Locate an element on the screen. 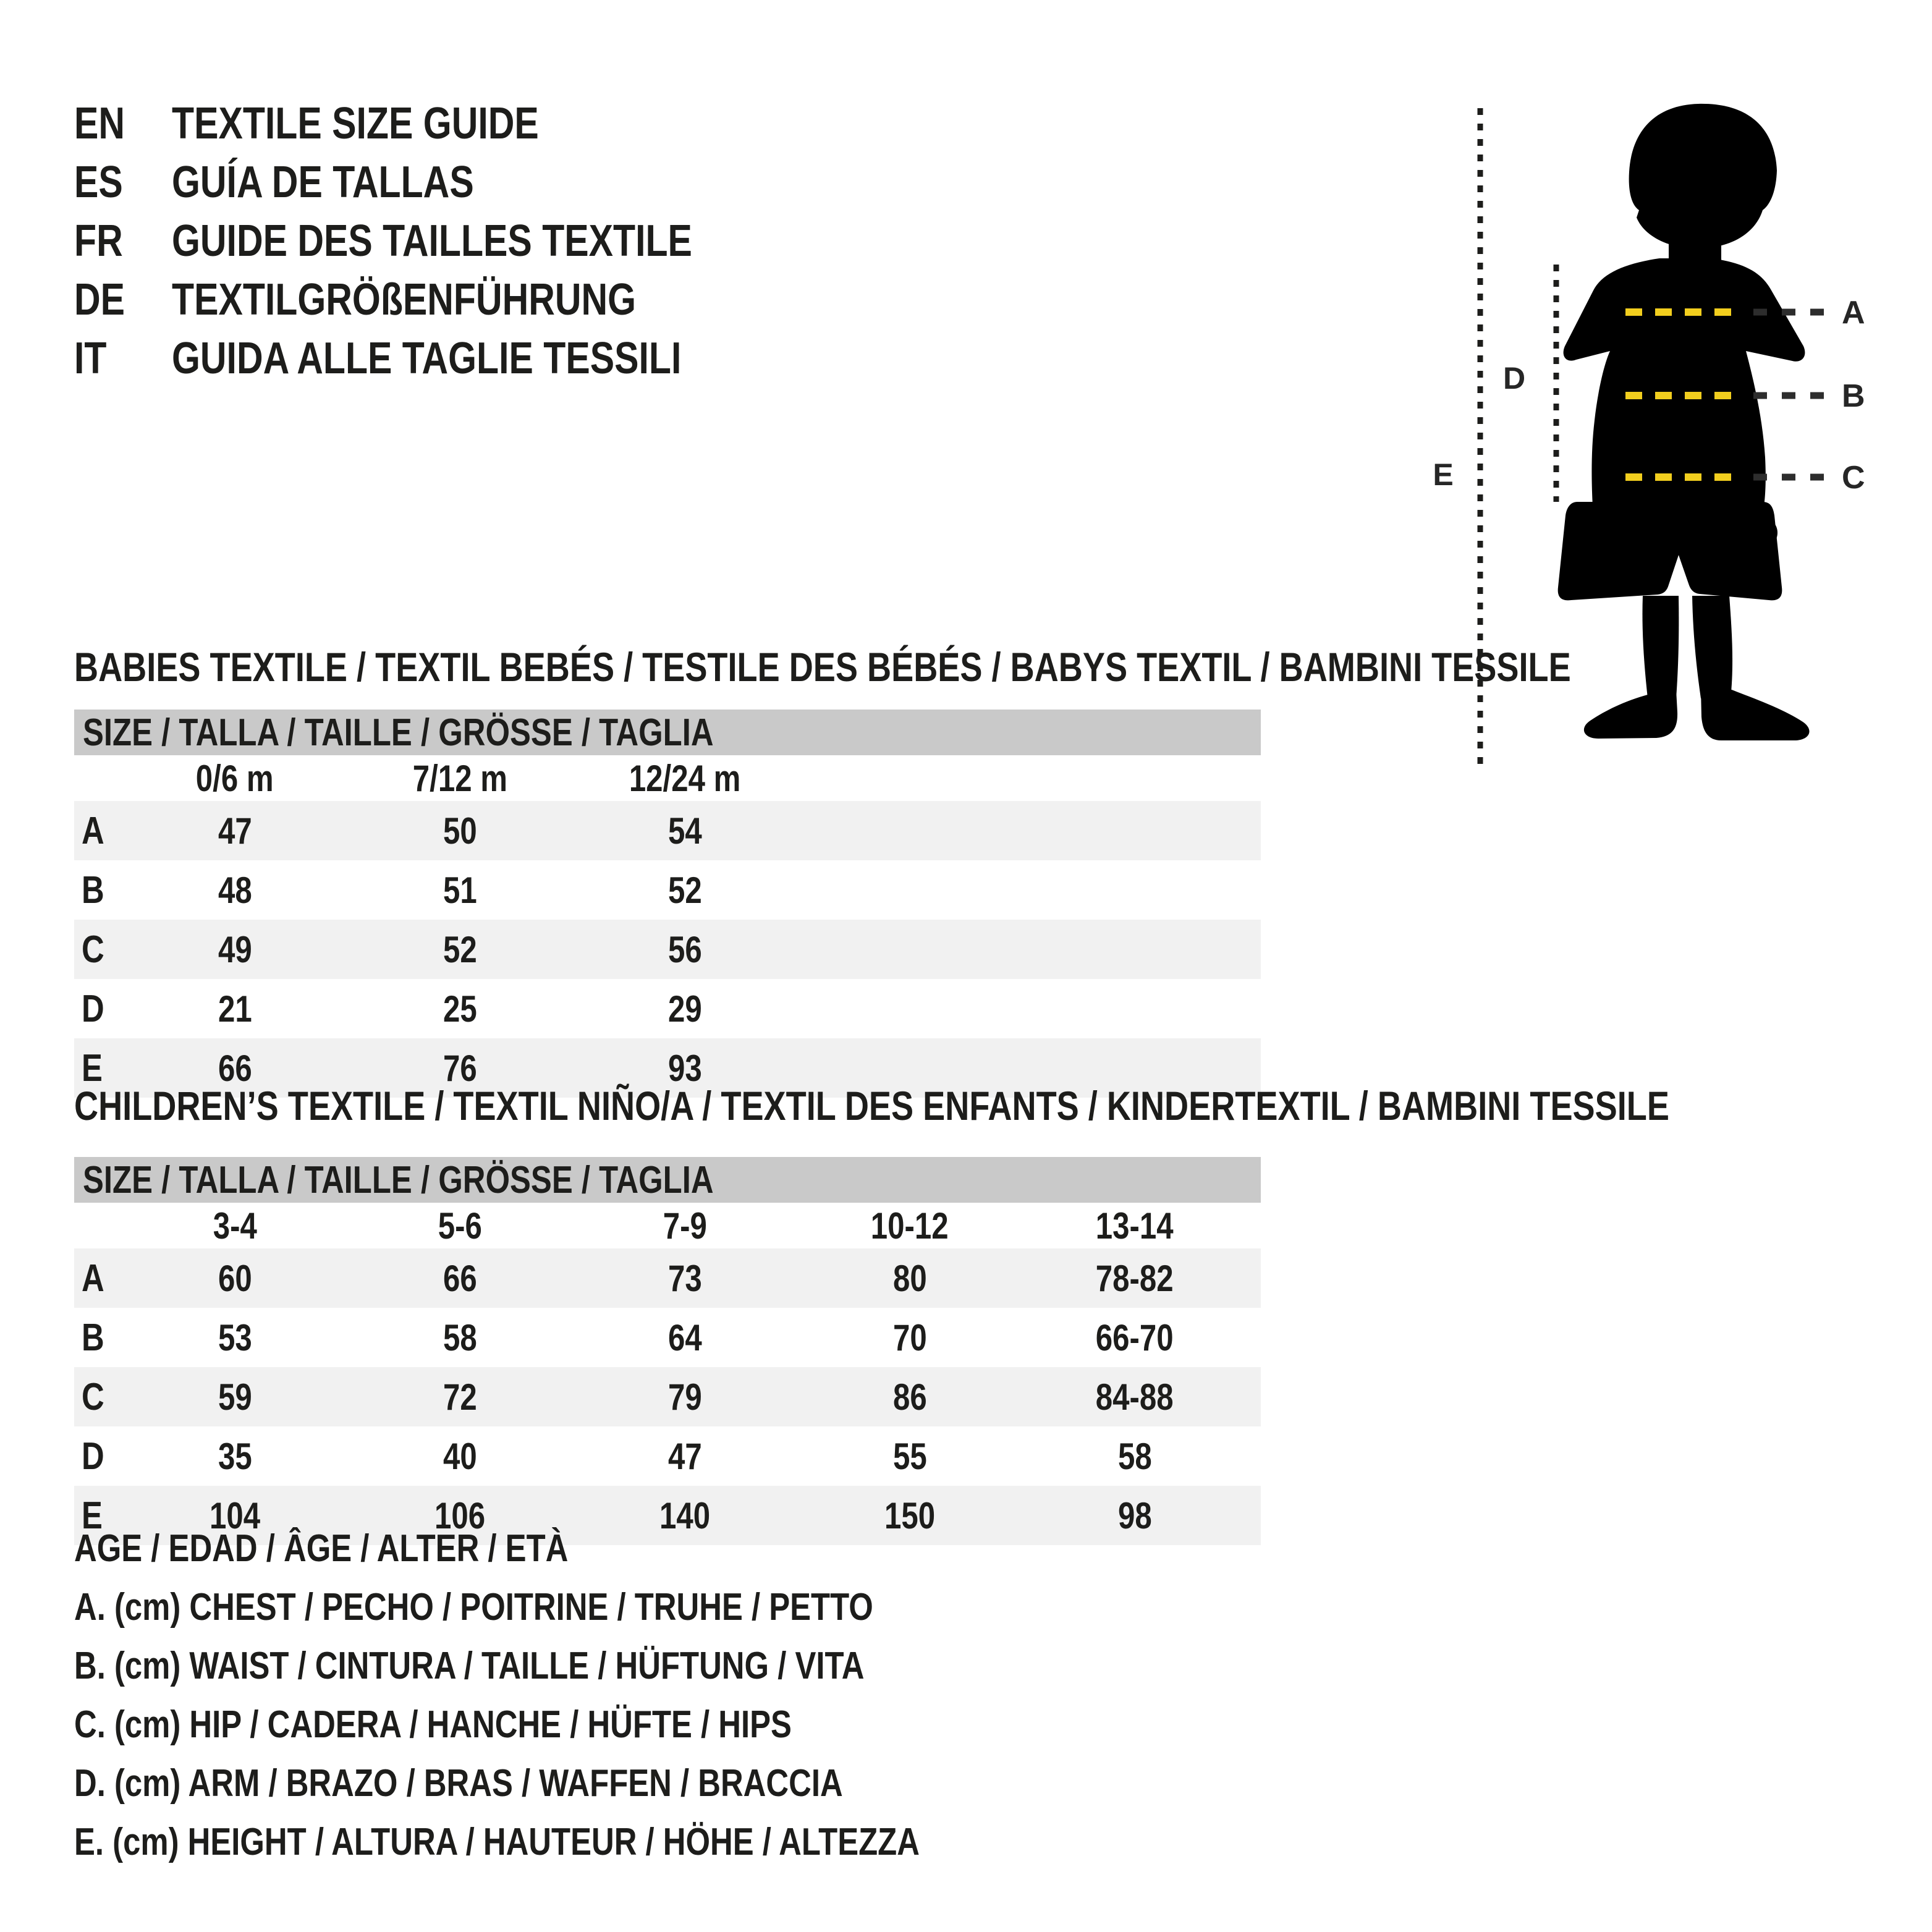 The image size is (1932, 1932). table-row: D 35 40 47 55 58 is located at coordinates (667, 1456).